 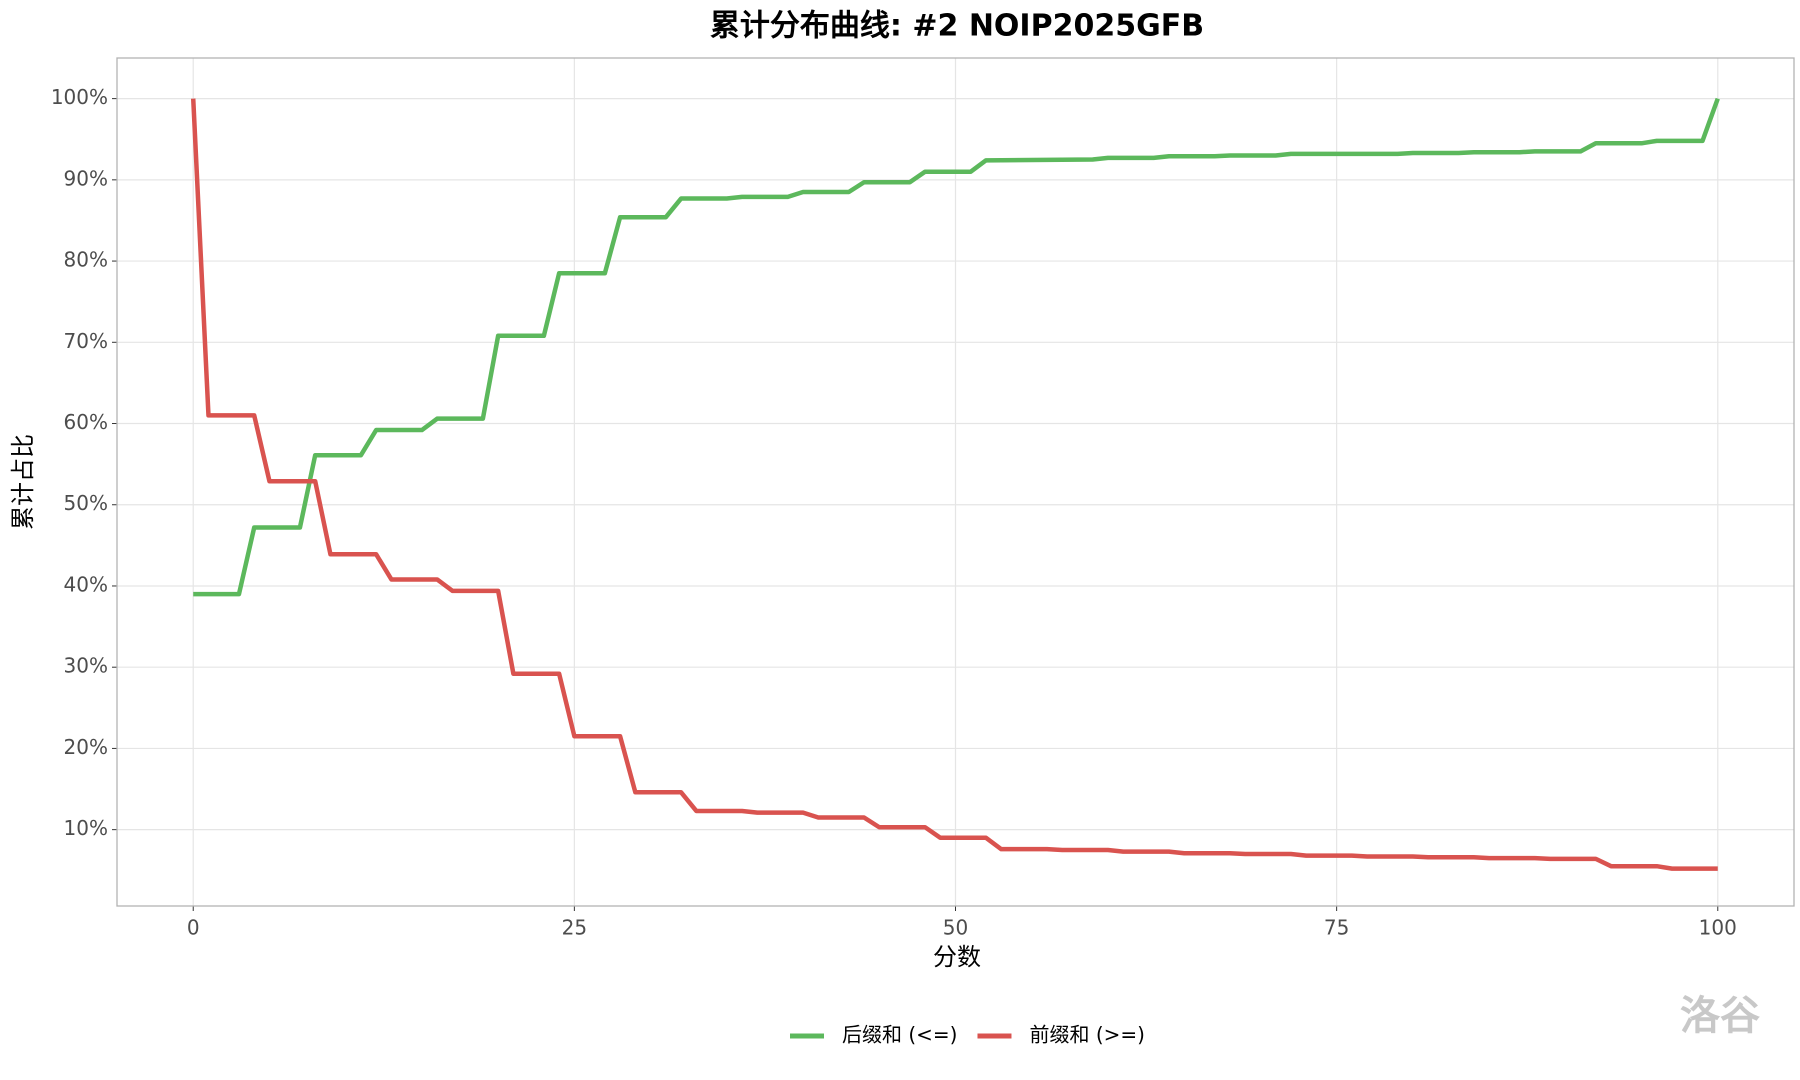 What do you see at coordinates (86, 503) in the screenshot?
I see `y-tick-label: 50%` at bounding box center [86, 503].